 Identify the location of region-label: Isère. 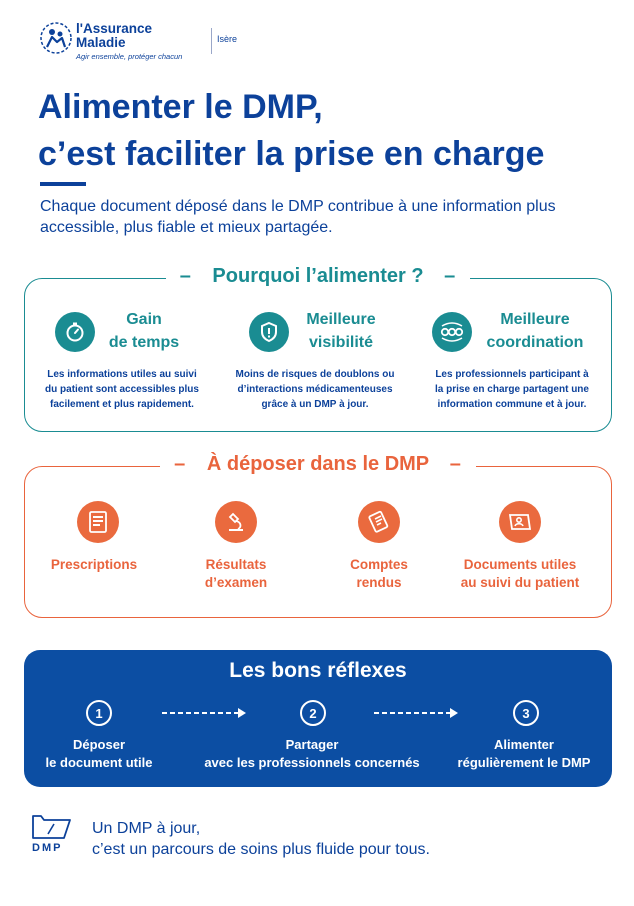
(227, 39).